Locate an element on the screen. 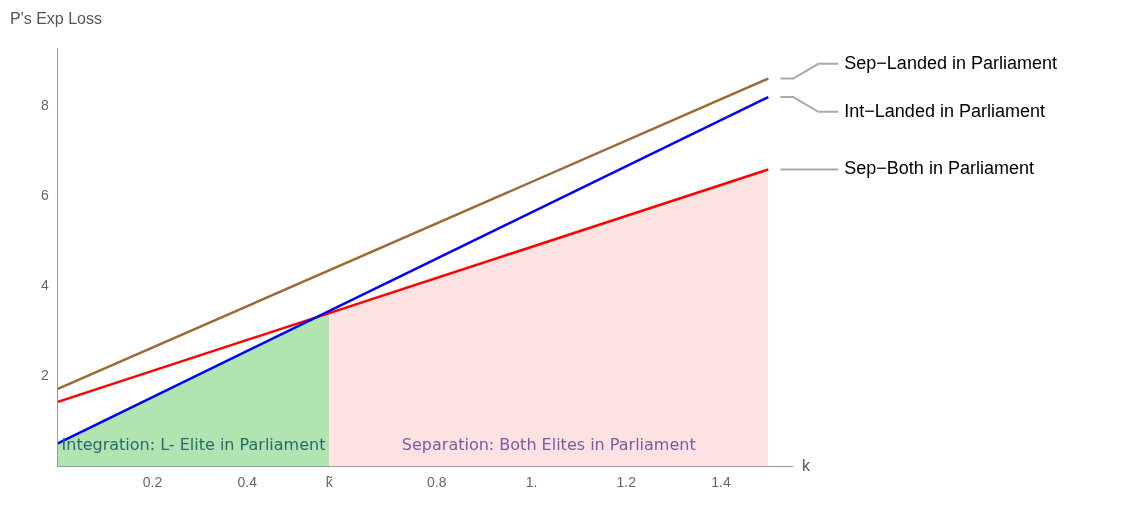 The image size is (1130, 513). y-tick-label: 8 is located at coordinates (44, 105).